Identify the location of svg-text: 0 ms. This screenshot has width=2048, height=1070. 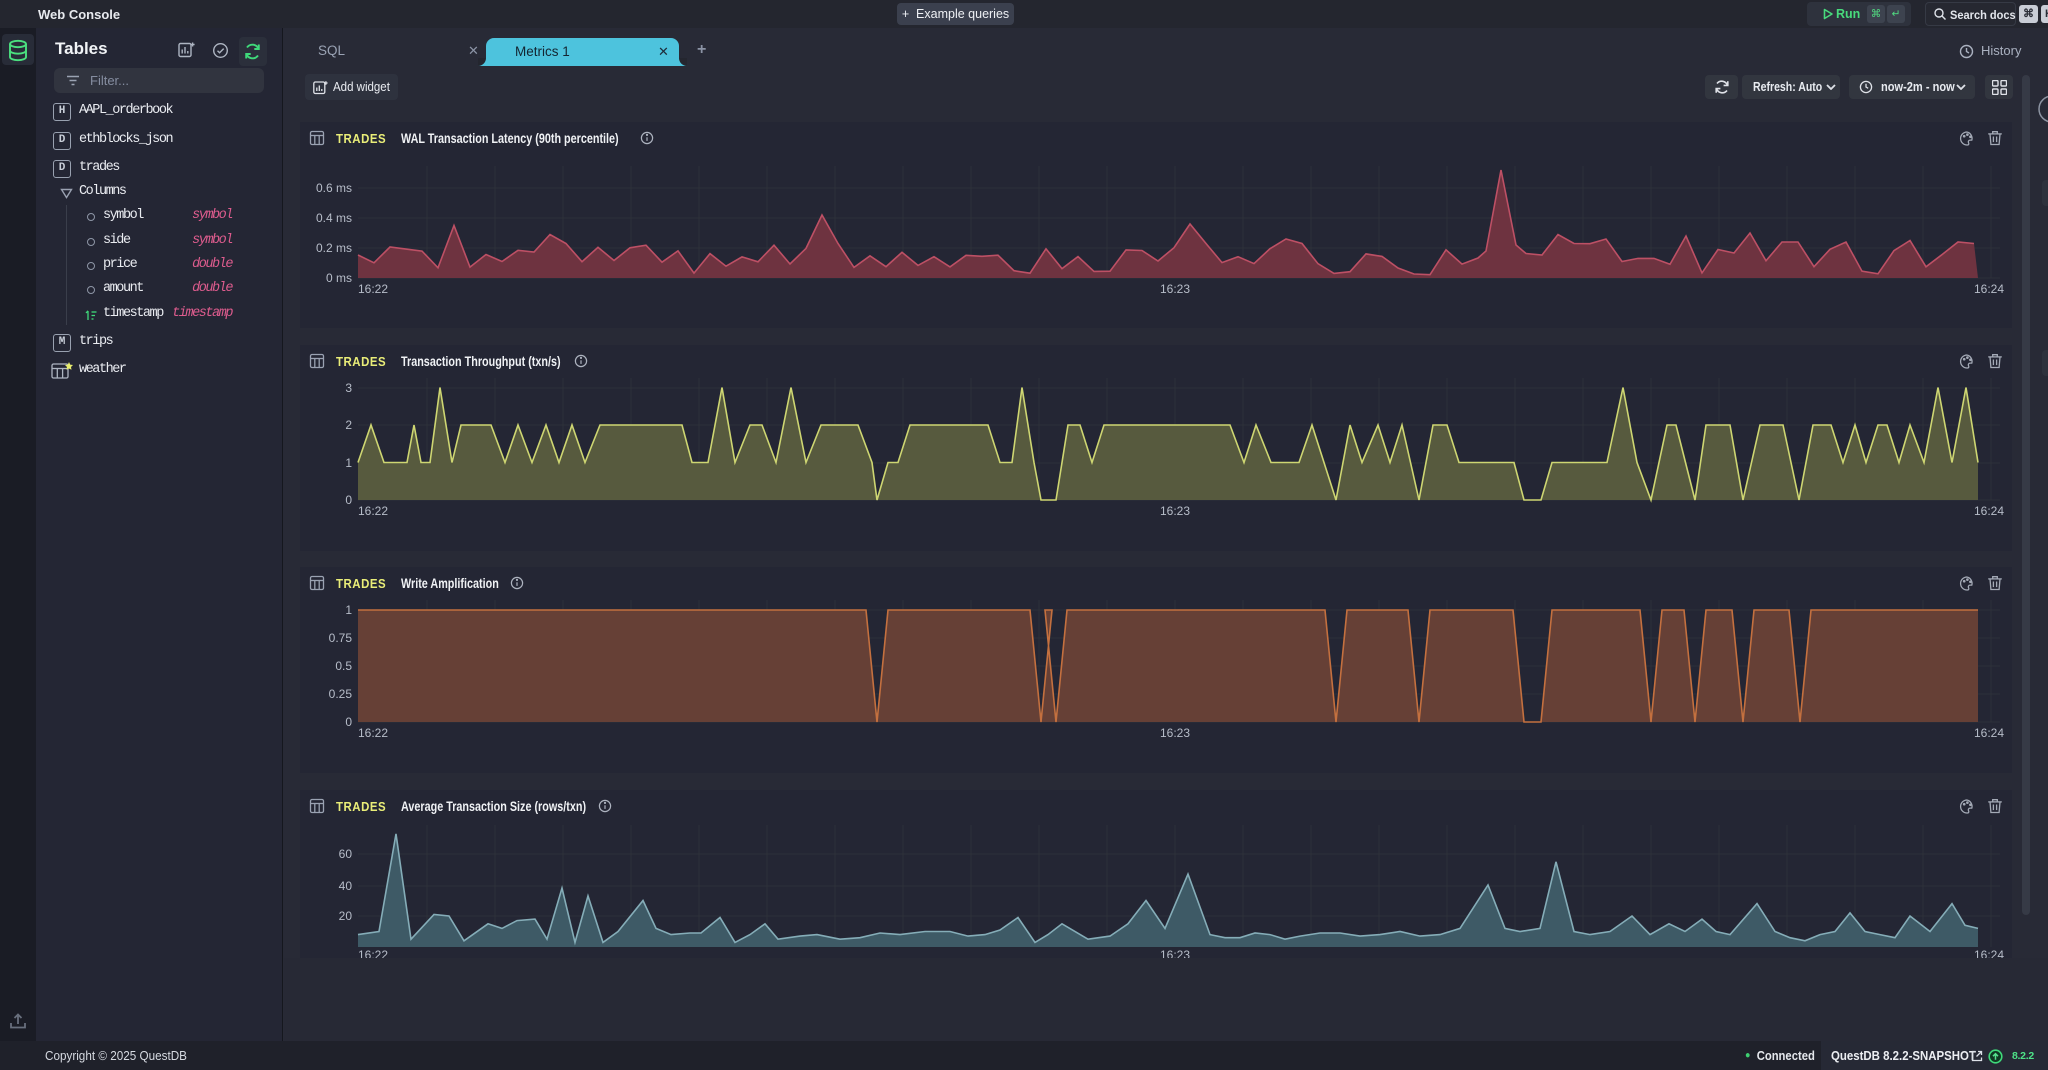
(339, 278).